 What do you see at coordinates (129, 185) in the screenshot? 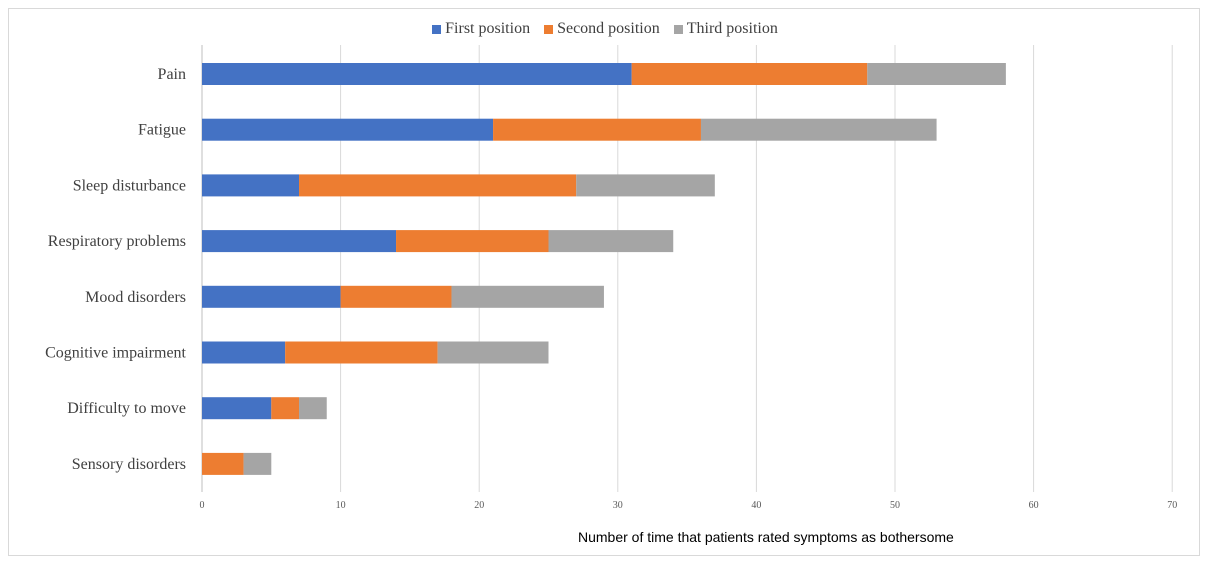
I see `category-label: Sleep disturbance` at bounding box center [129, 185].